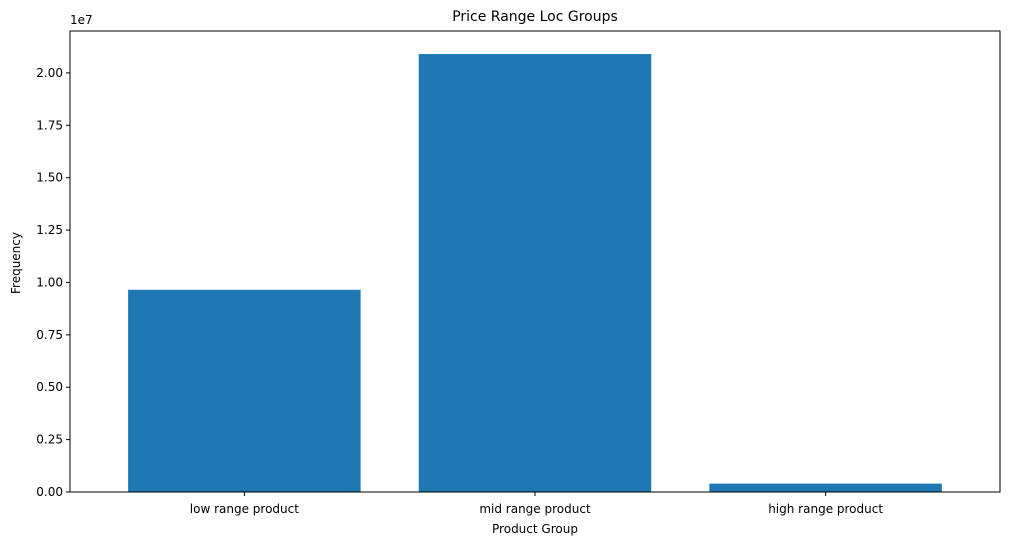 The width and height of the screenshot is (1010, 545). What do you see at coordinates (535, 509) in the screenshot?
I see `x-tick-label: mid range product` at bounding box center [535, 509].